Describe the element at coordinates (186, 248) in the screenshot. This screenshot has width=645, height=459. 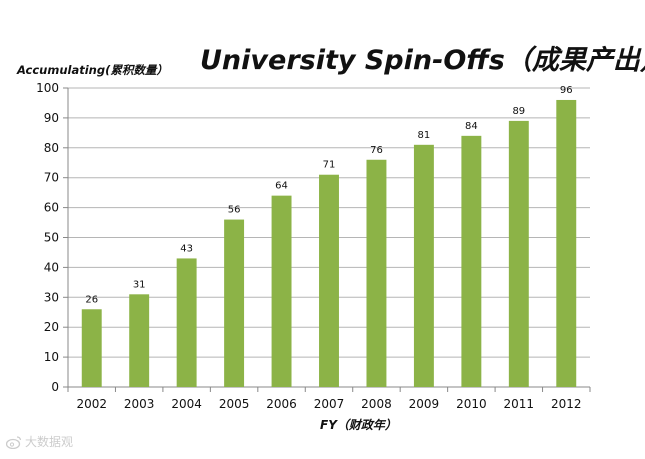
I see `data-label: 43` at that location.